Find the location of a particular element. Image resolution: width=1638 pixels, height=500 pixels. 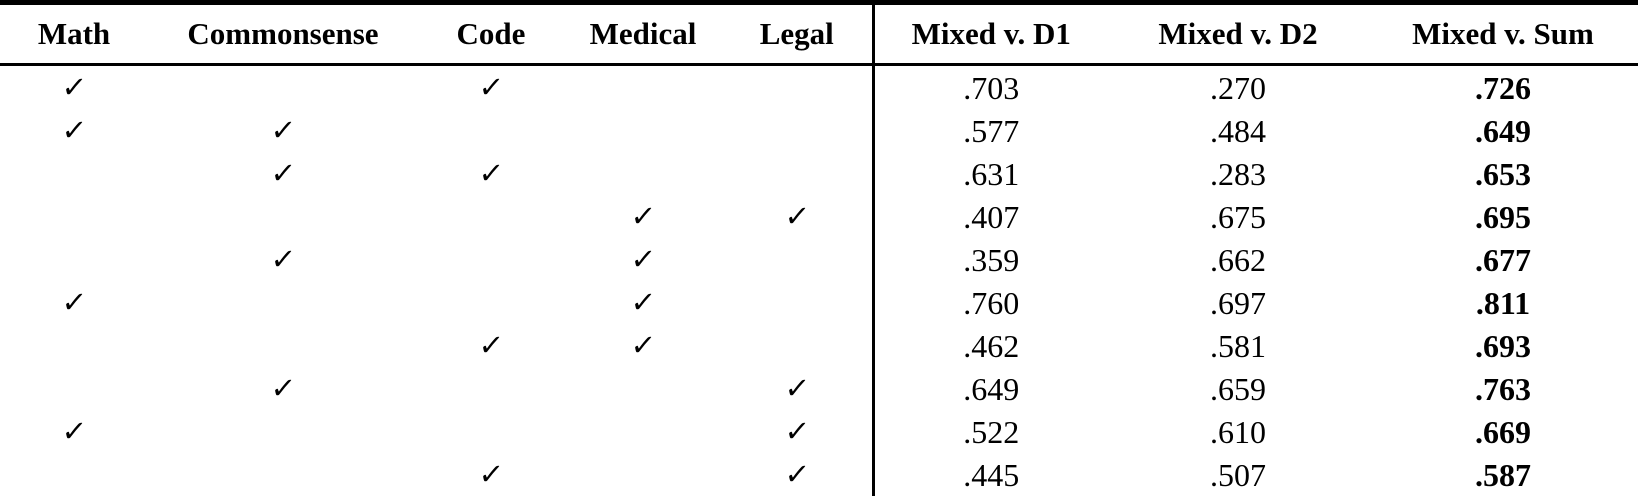

value-cell-mixed-v-sum: .763 is located at coordinates (1503, 388).